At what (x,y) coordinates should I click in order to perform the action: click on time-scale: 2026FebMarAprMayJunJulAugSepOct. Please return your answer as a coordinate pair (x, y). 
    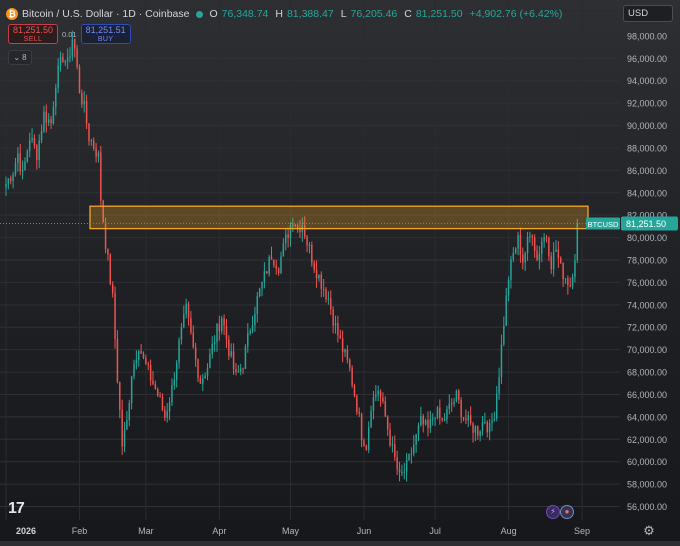
    Looking at the image, I should click on (340, 530).